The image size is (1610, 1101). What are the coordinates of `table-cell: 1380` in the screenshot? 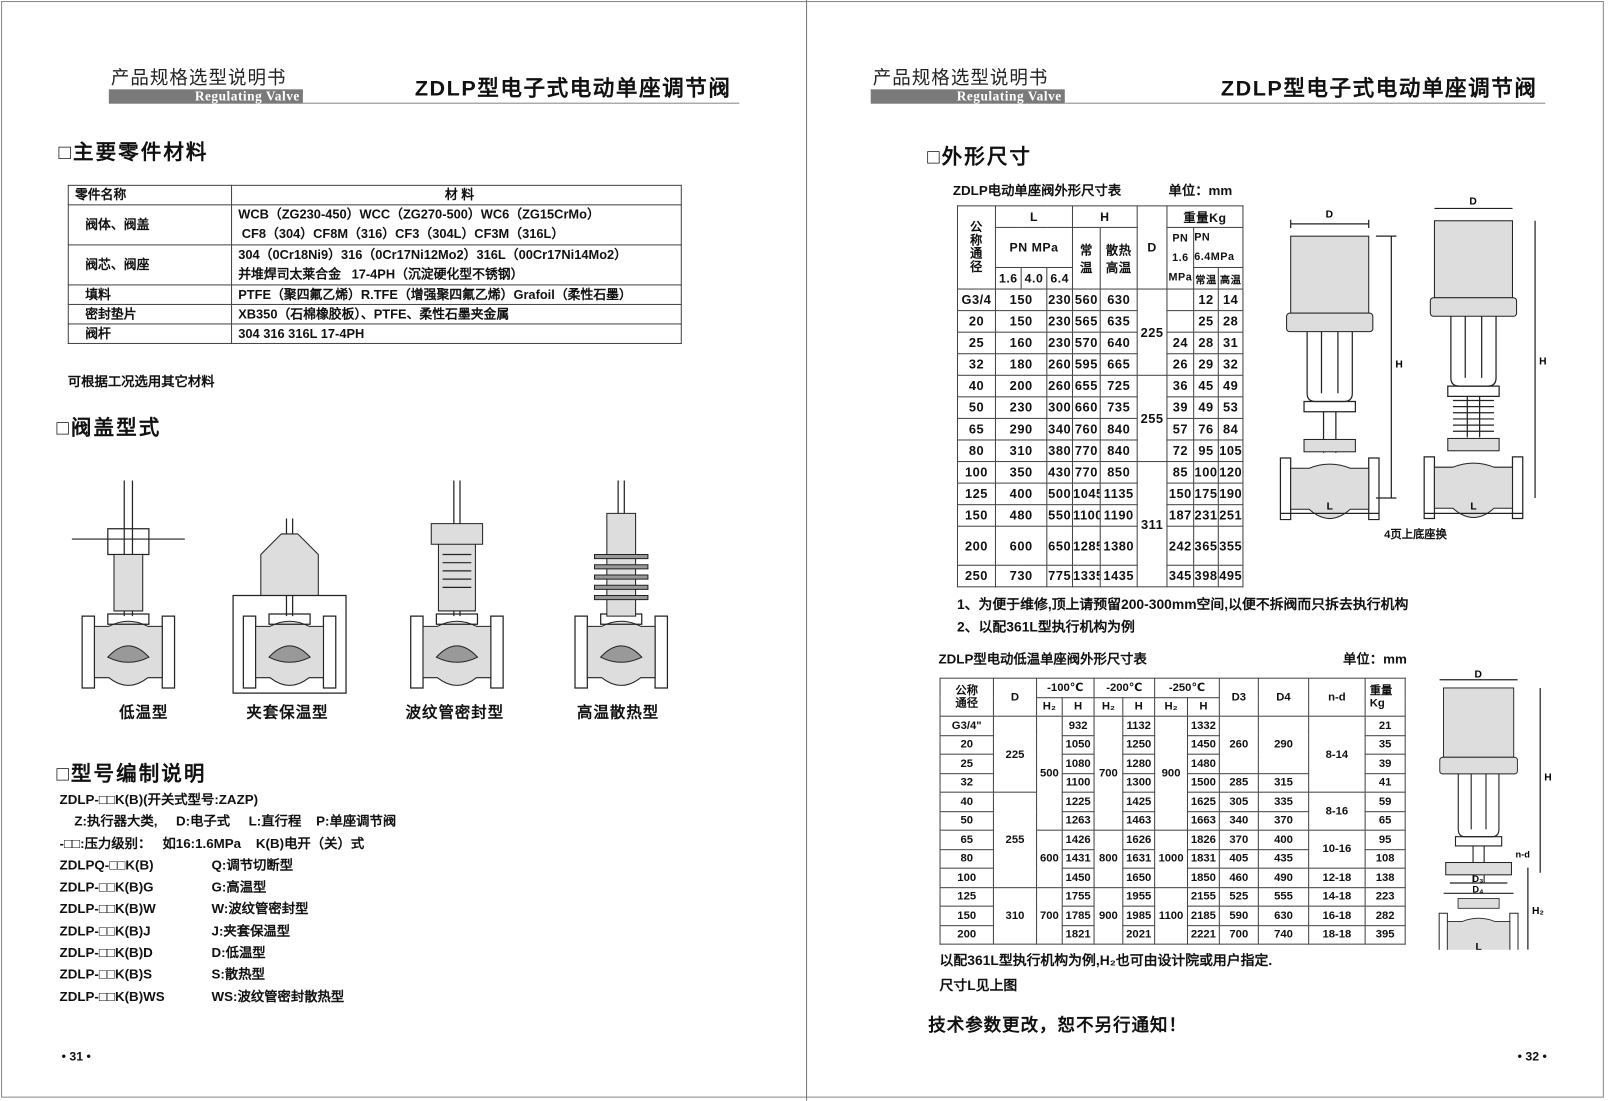 It's located at (1118, 545).